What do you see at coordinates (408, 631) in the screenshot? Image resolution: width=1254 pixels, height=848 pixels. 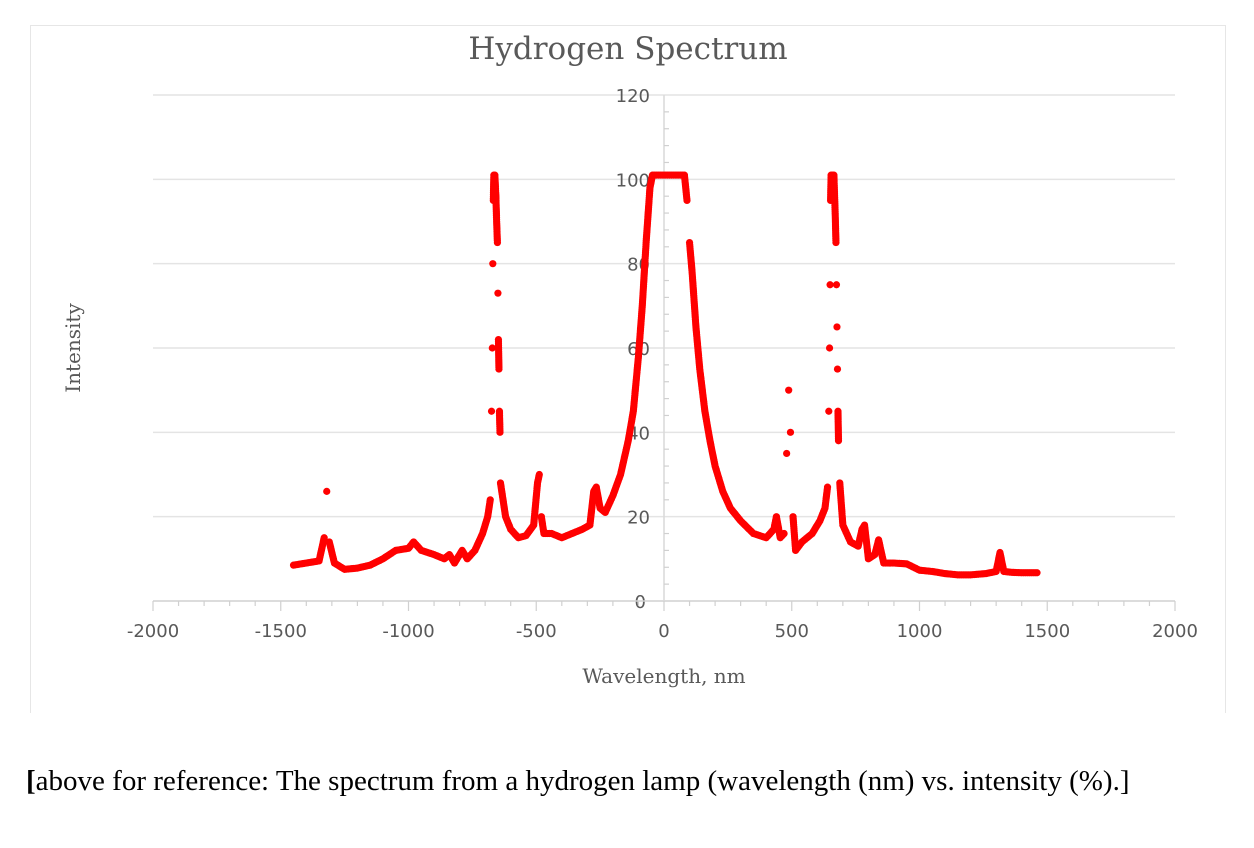 I see `x-tick-label: -1000` at bounding box center [408, 631].